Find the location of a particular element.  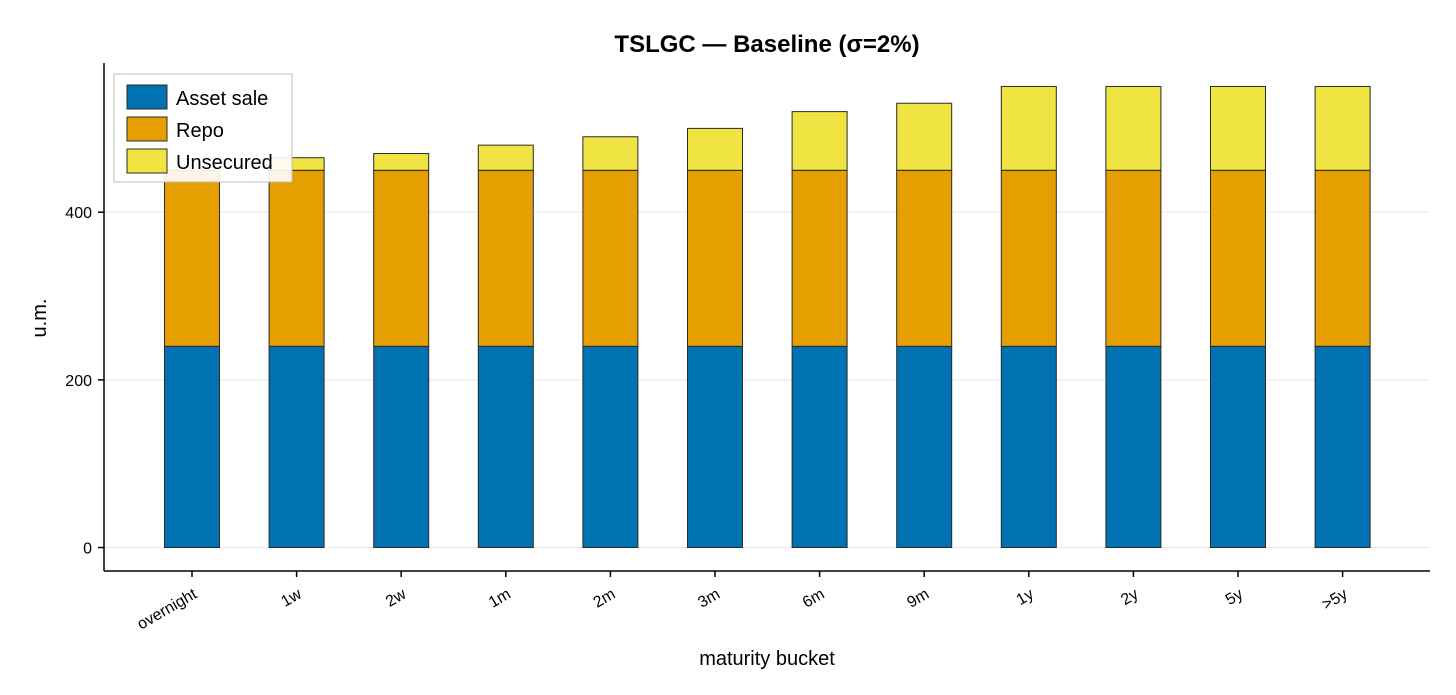

x-tick-label: >5y is located at coordinates (1334, 600).